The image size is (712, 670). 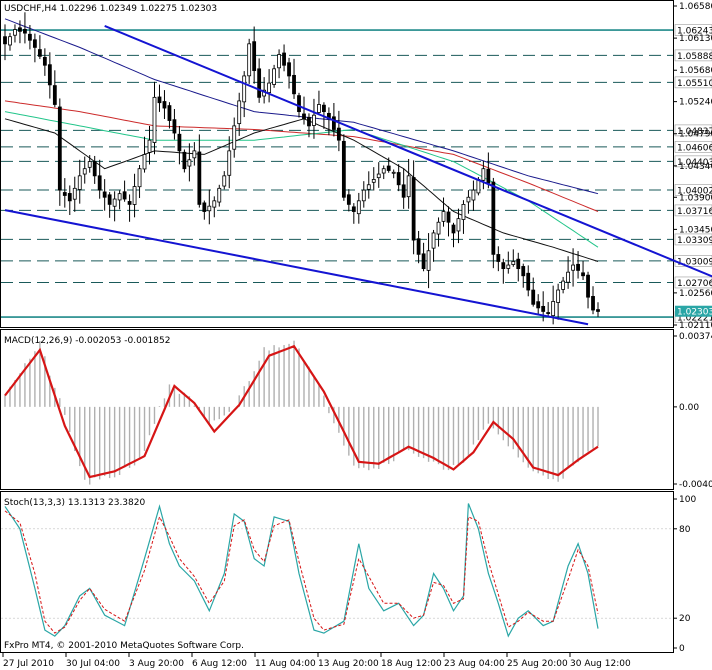 What do you see at coordinates (296, 267) in the screenshot?
I see `trendline` at bounding box center [296, 267].